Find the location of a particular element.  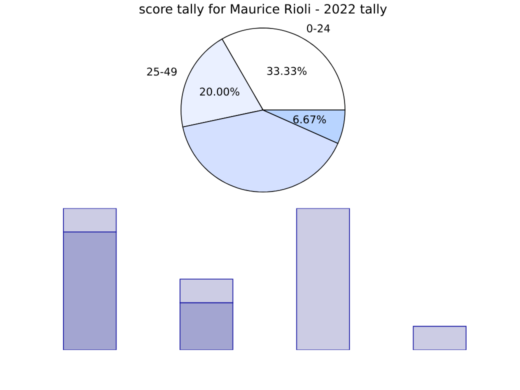

chart-title: score tally for Maurice Rioli - 2022 tally is located at coordinates (263, 10).